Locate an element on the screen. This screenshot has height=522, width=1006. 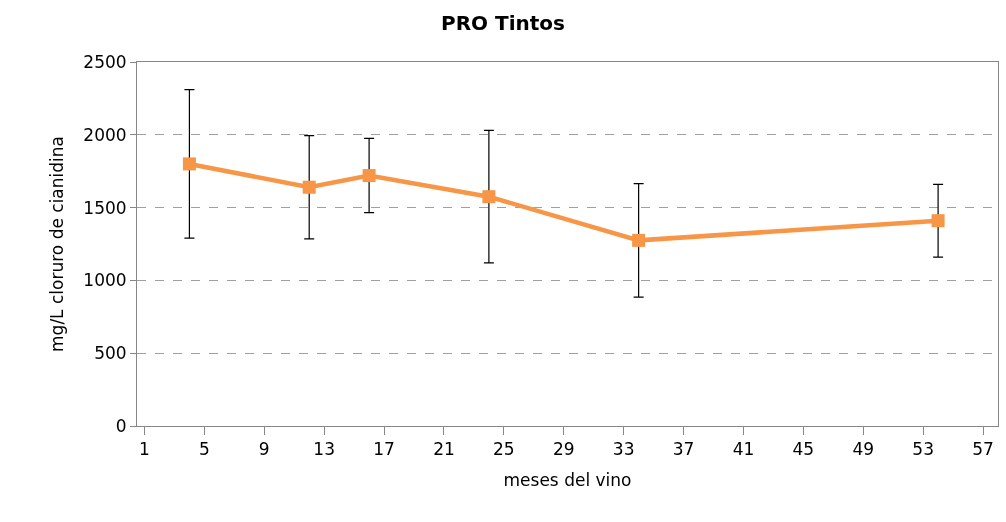
x-tick-label: 33 is located at coordinates (623, 449).